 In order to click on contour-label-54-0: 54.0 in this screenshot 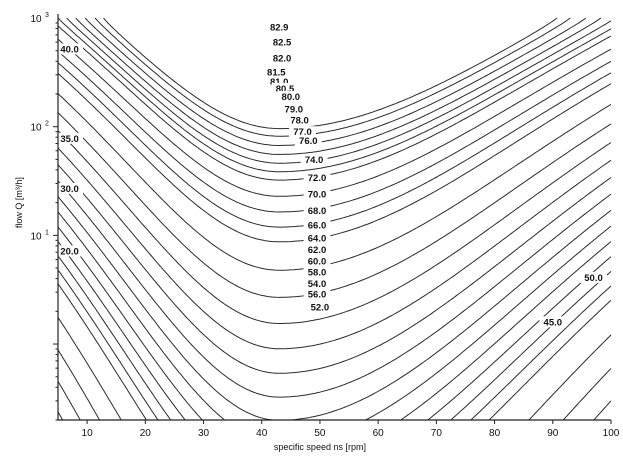, I will do `click(317, 284)`.